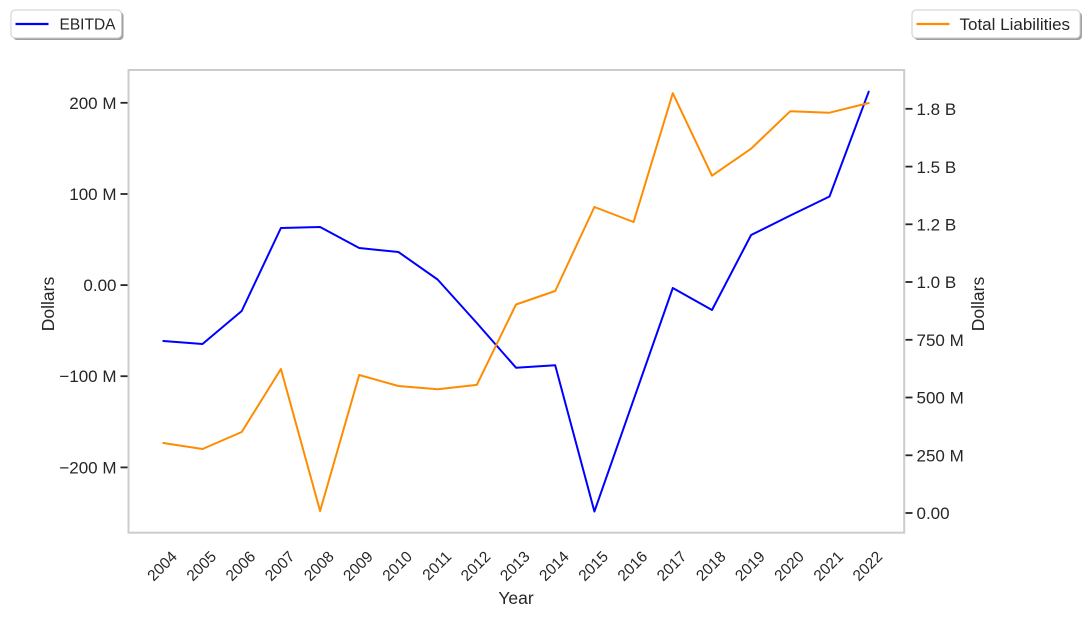  What do you see at coordinates (516, 598) in the screenshot?
I see `svg-text: Year` at bounding box center [516, 598].